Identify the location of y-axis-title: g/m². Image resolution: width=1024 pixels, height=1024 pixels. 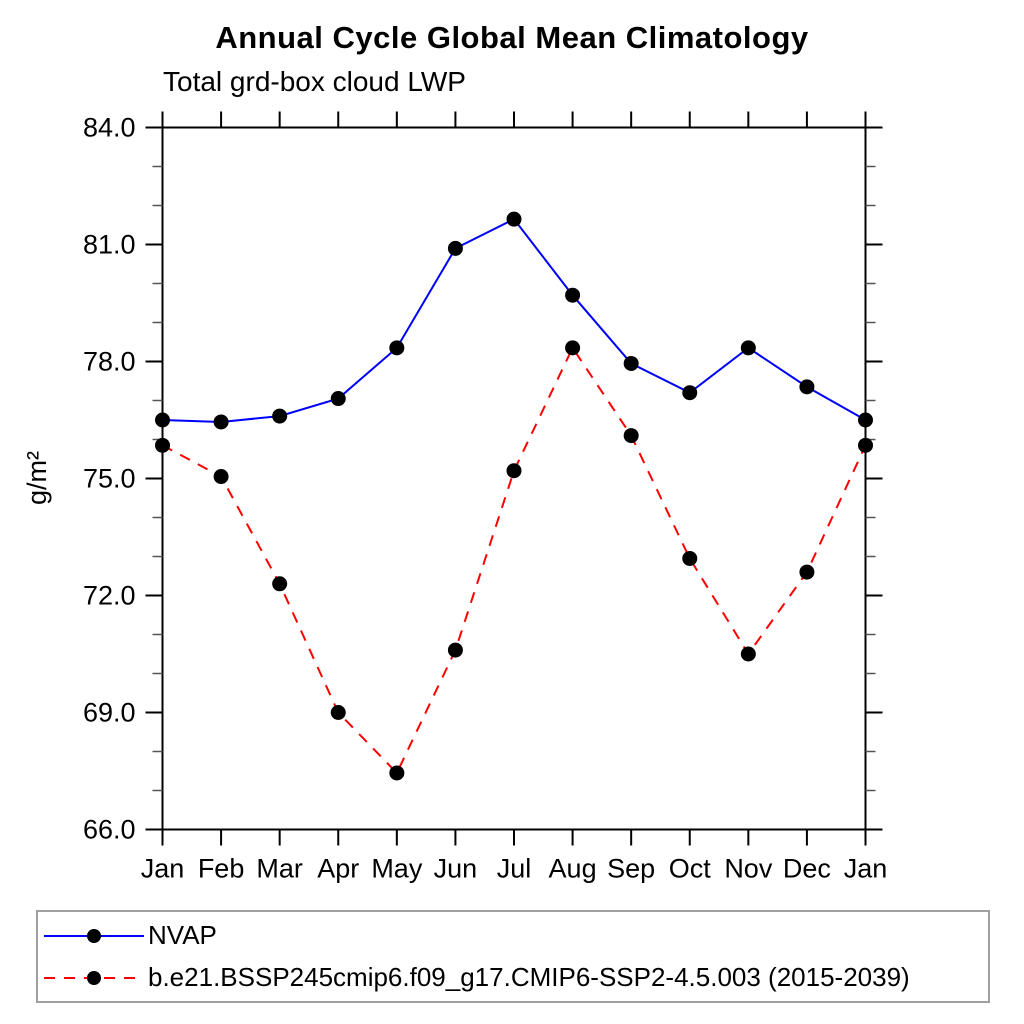
(37, 478).